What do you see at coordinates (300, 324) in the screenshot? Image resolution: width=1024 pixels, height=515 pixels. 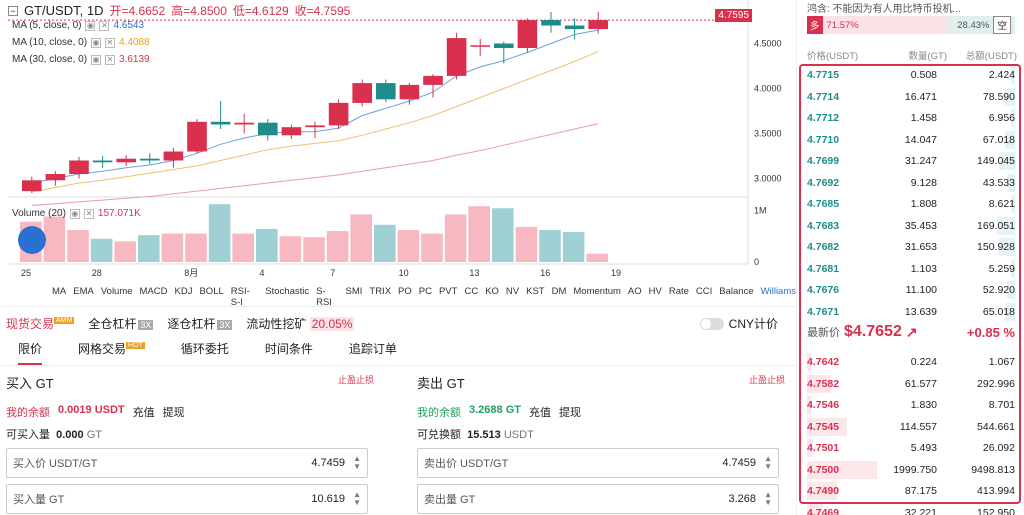 I see `mode-liquidity-mining: 流动性挖矿 20.05%` at bounding box center [300, 324].